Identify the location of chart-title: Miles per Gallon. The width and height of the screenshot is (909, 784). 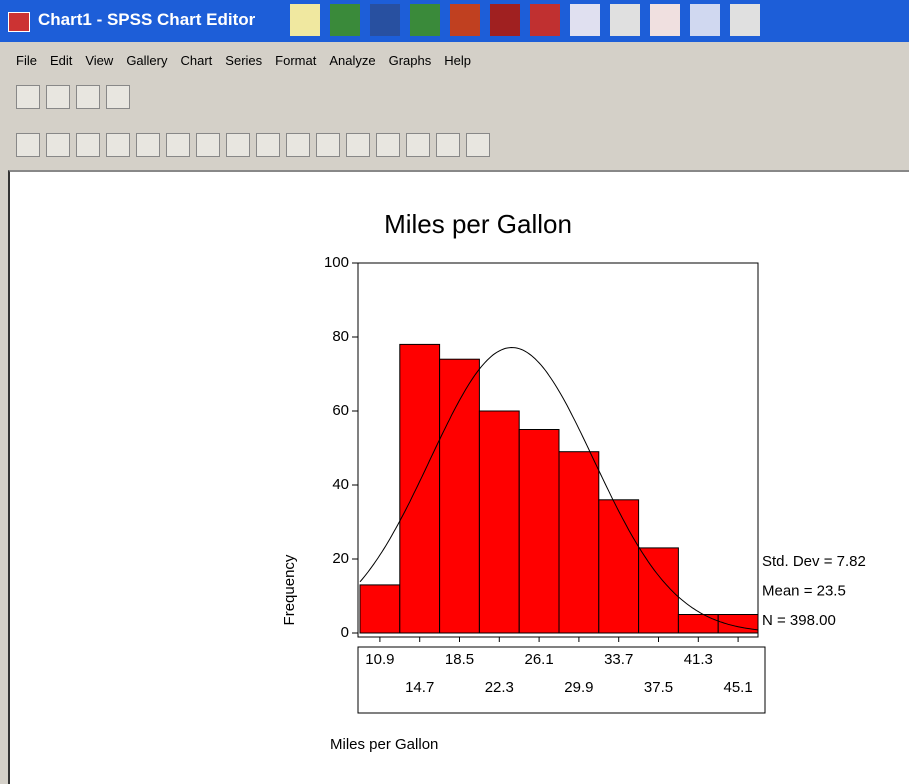
(478, 224).